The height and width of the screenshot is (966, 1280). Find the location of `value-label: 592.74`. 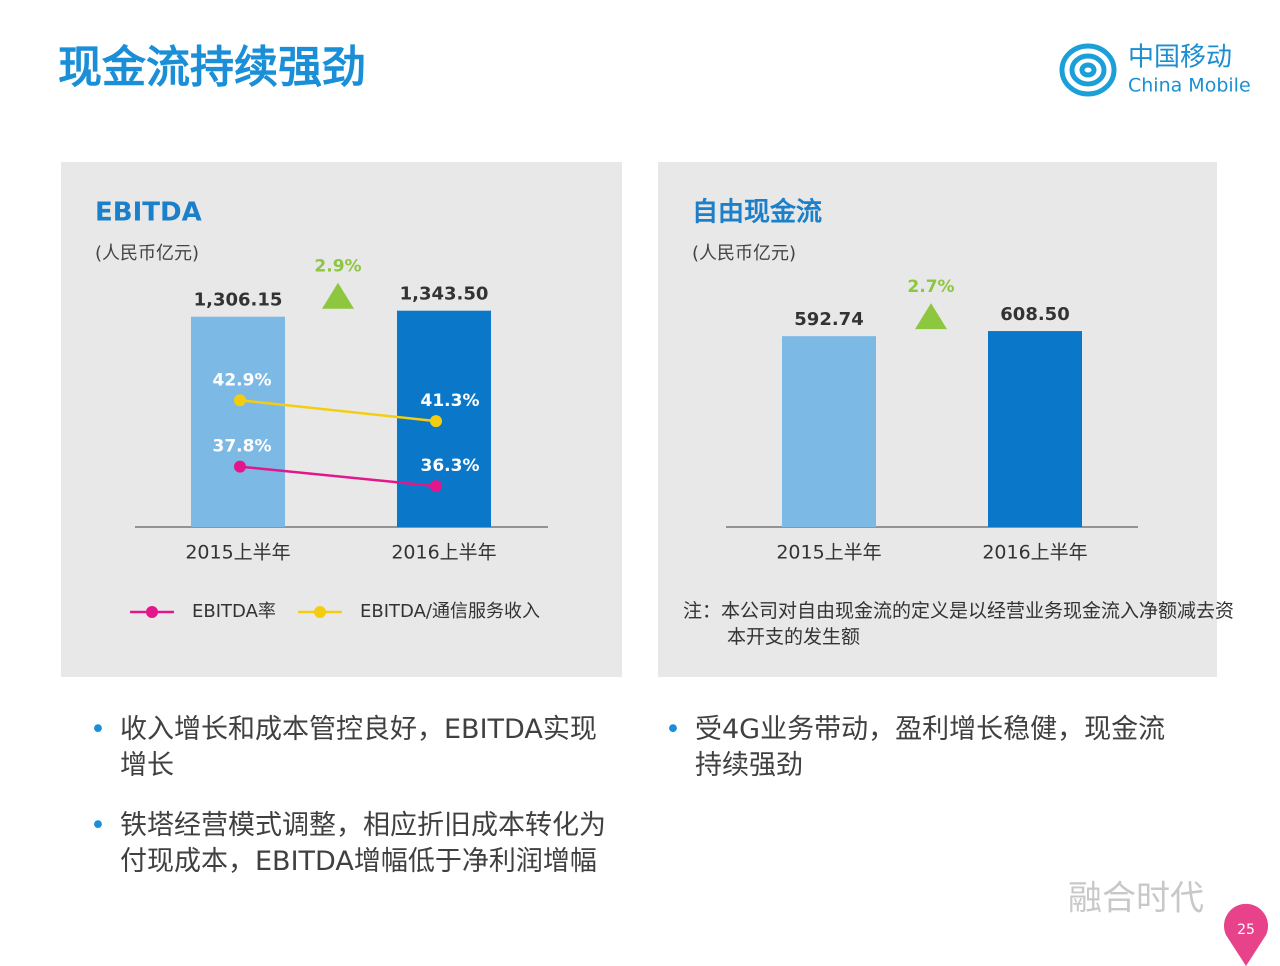

value-label: 592.74 is located at coordinates (828, 319).